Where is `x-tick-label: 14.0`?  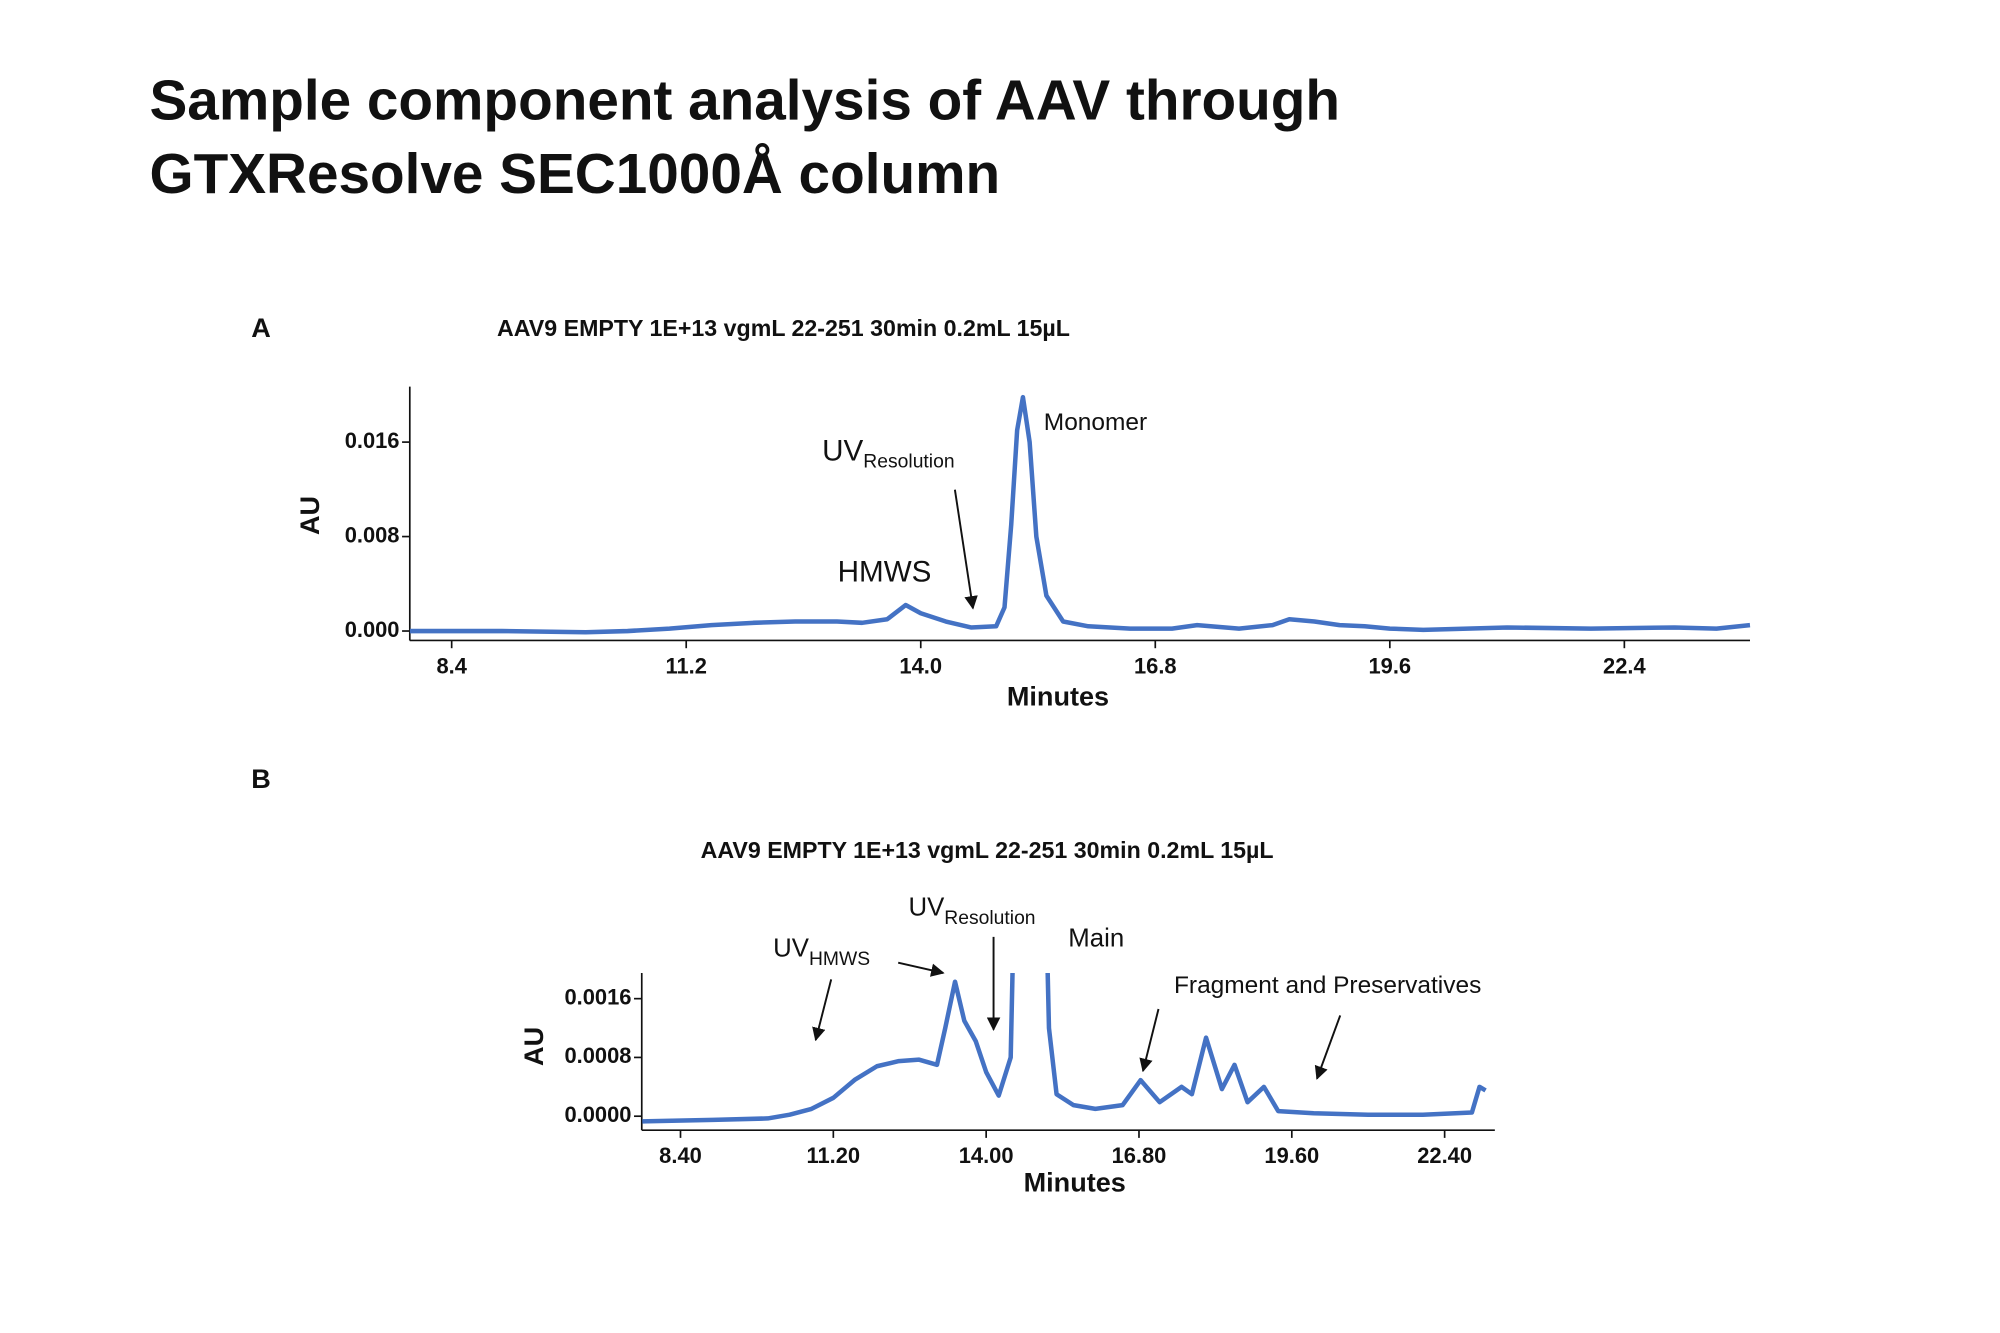 x-tick-label: 14.0 is located at coordinates (920, 665).